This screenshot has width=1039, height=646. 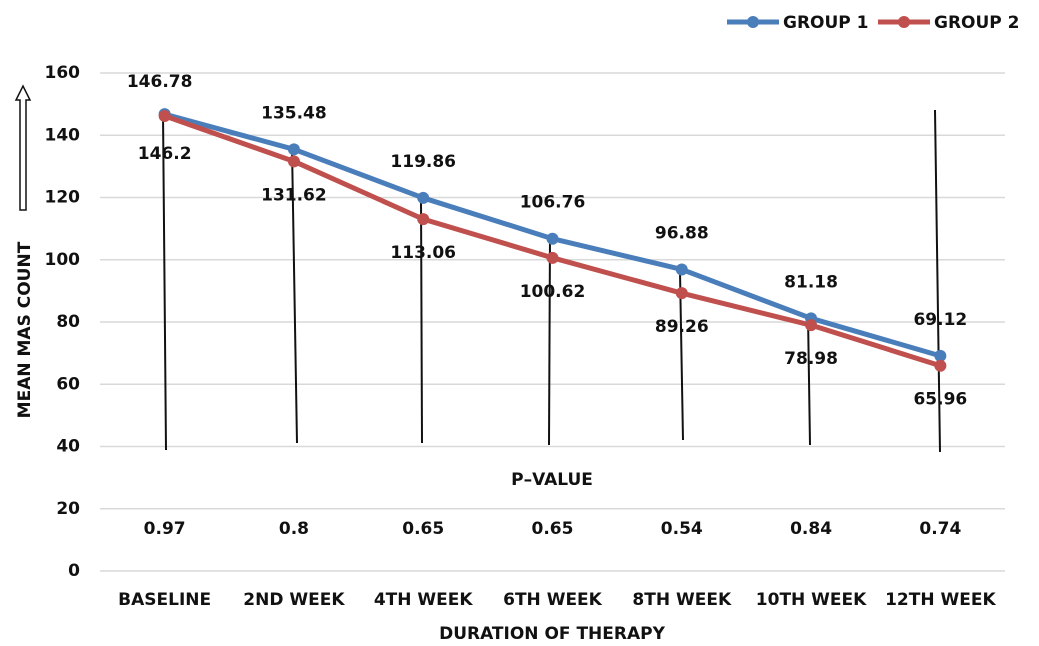 I want to click on data-label: 78.98, so click(x=811, y=359).